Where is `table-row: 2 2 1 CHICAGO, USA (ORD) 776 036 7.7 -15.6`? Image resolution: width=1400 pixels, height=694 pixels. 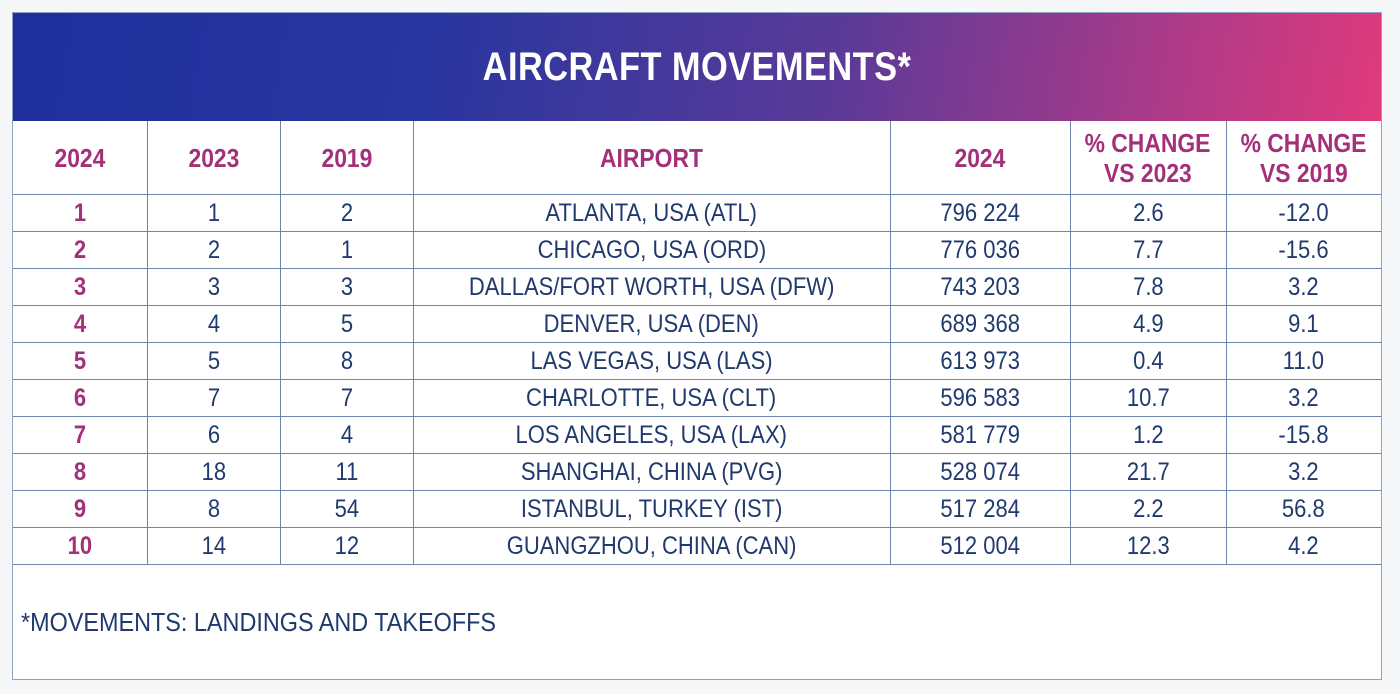
table-row: 2 2 1 CHICAGO, USA (ORD) 776 036 7.7 -15.6 is located at coordinates (697, 250).